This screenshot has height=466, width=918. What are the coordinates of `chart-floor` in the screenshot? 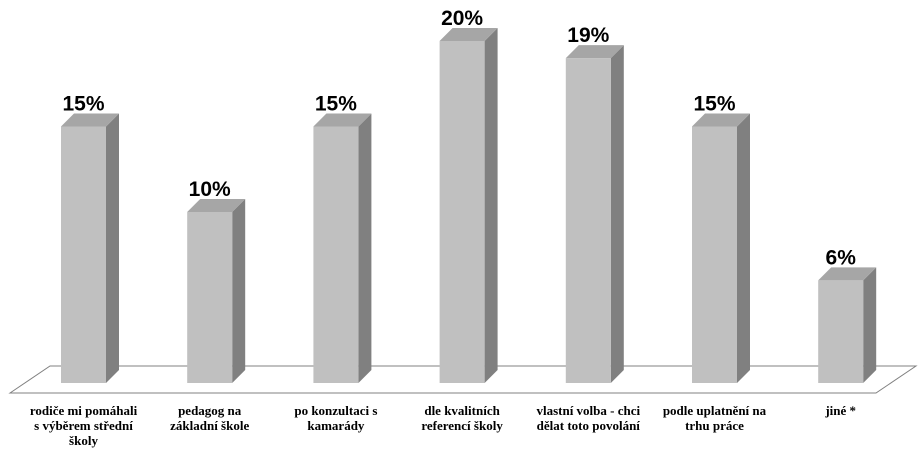 It's located at (463, 379).